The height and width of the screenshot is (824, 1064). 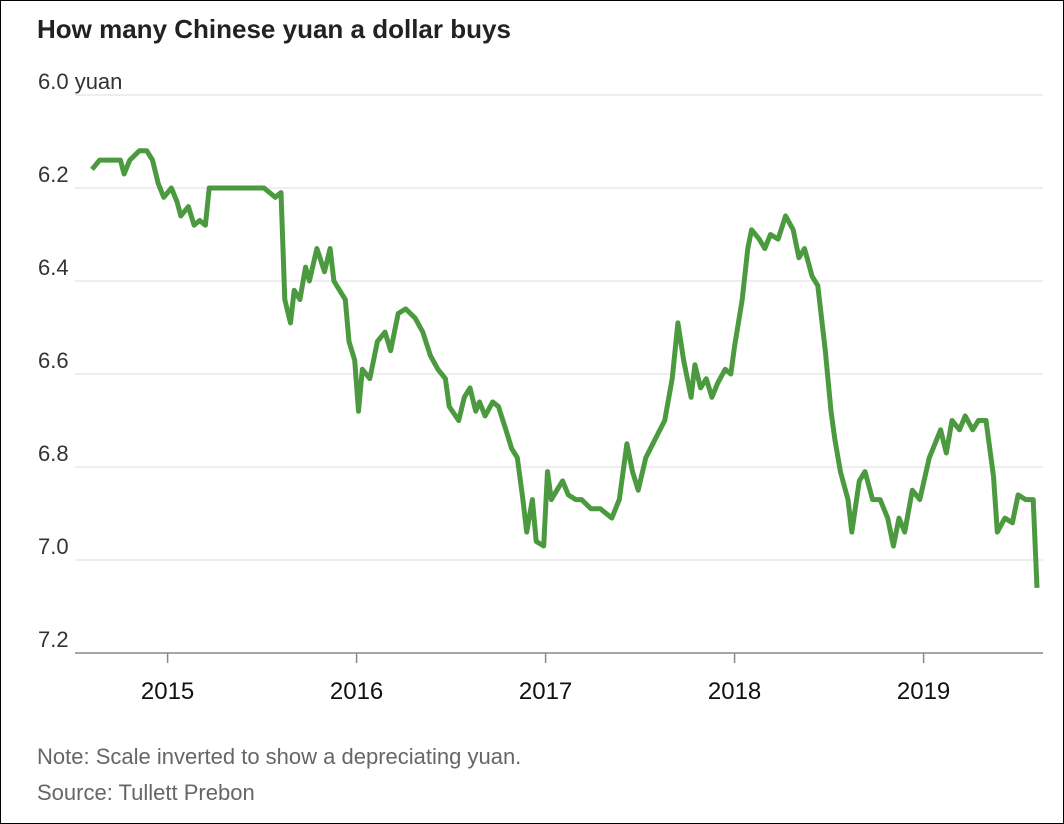 What do you see at coordinates (545, 691) in the screenshot?
I see `x-tick-label: 2017` at bounding box center [545, 691].